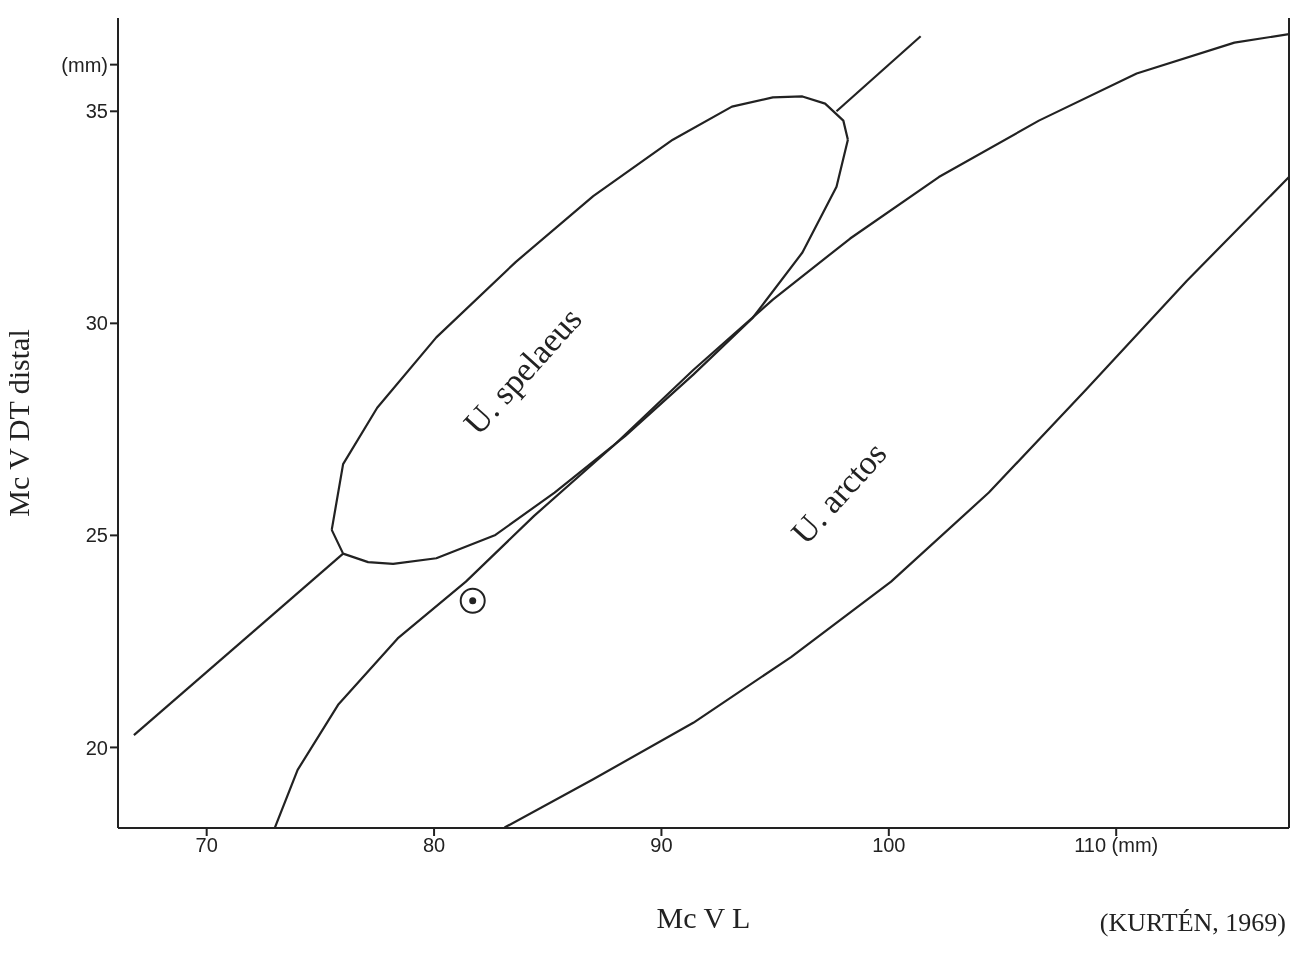 The image size is (1309, 961). What do you see at coordinates (661, 845) in the screenshot?
I see `x-tick-label: 90` at bounding box center [661, 845].